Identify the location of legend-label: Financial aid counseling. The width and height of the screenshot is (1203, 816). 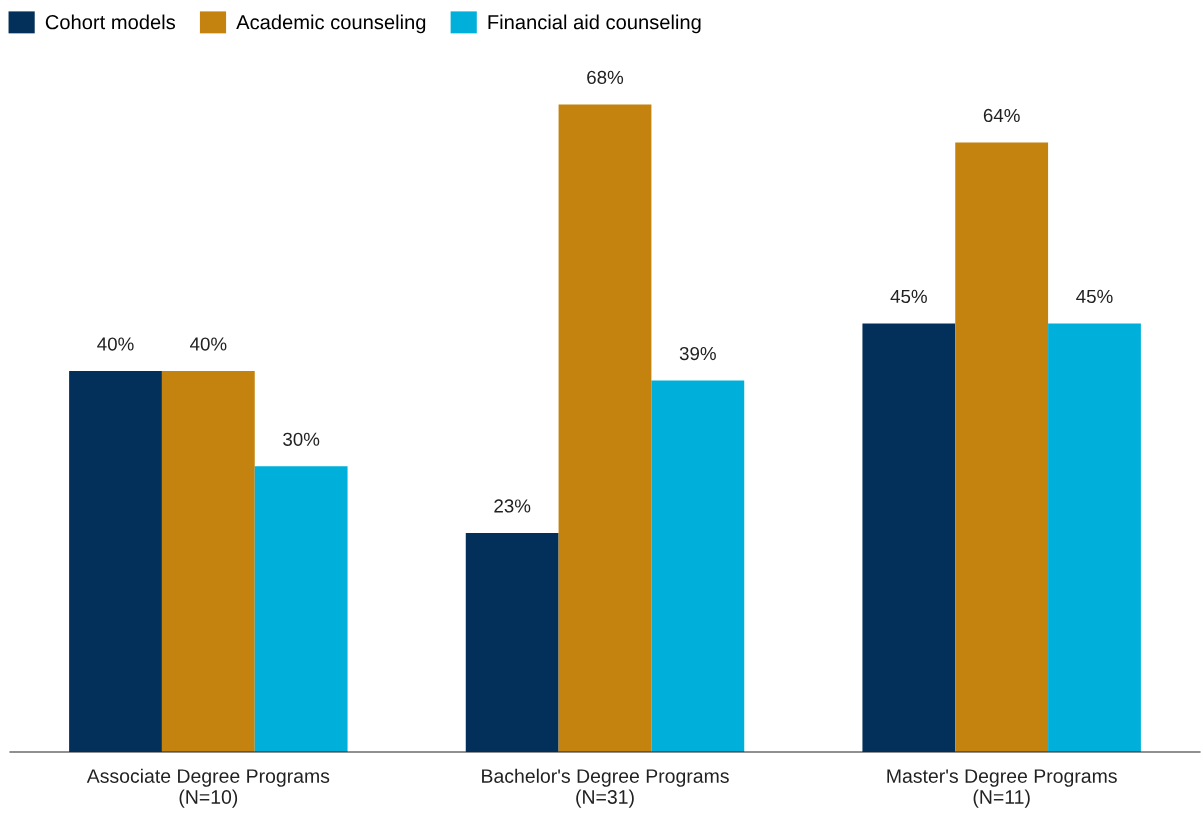
(594, 24).